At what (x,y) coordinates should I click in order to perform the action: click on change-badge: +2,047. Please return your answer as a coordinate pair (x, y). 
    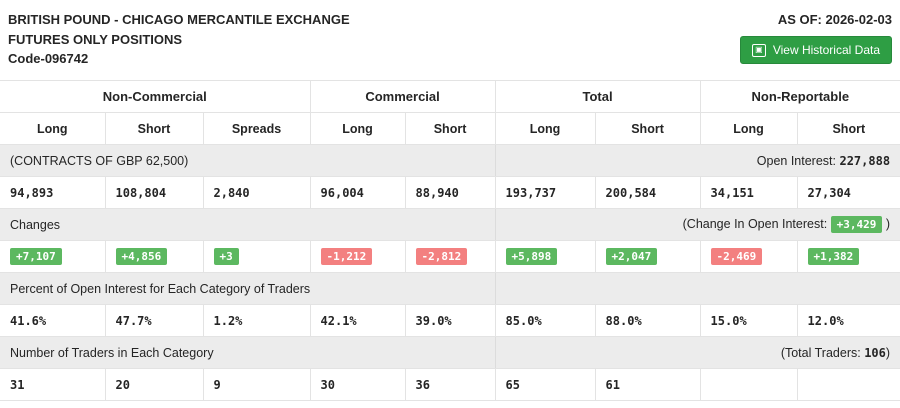
    Looking at the image, I should click on (631, 256).